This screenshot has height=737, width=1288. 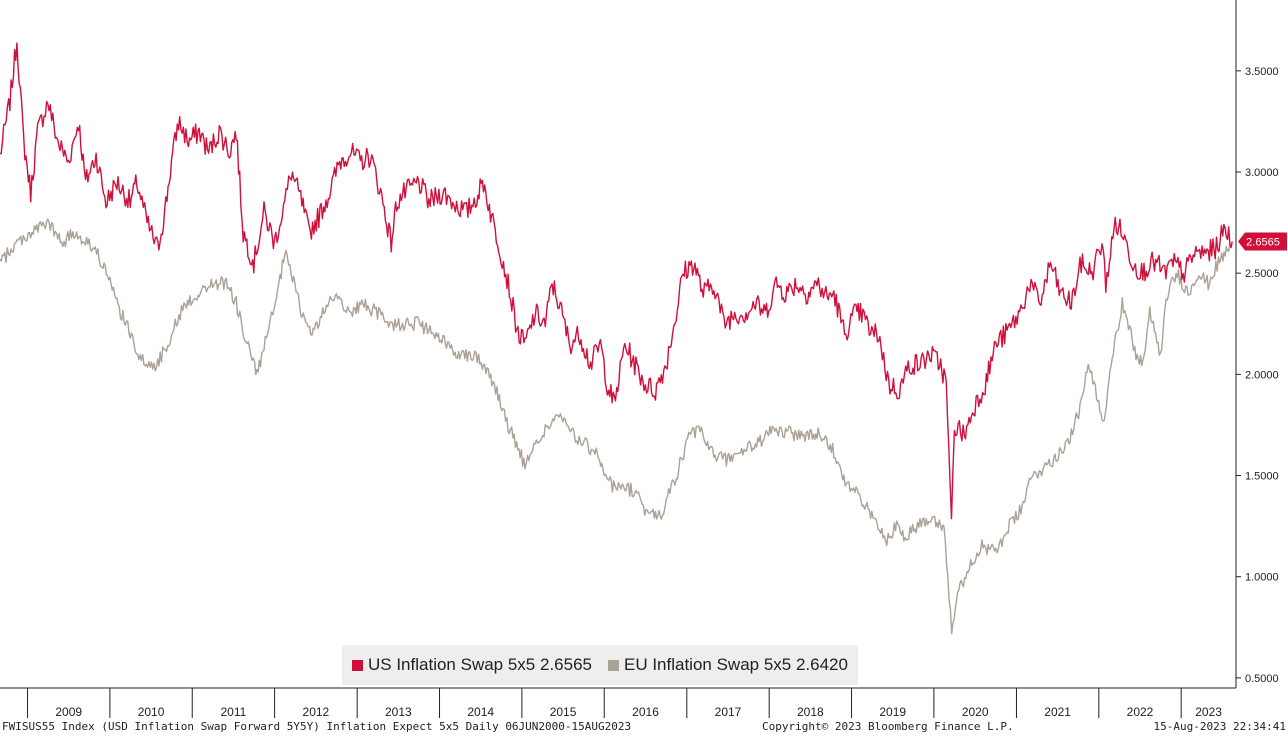 I want to click on footer-copyright: Copyright© 2023 Bloomberg Finance L.P., so click(x=888, y=726).